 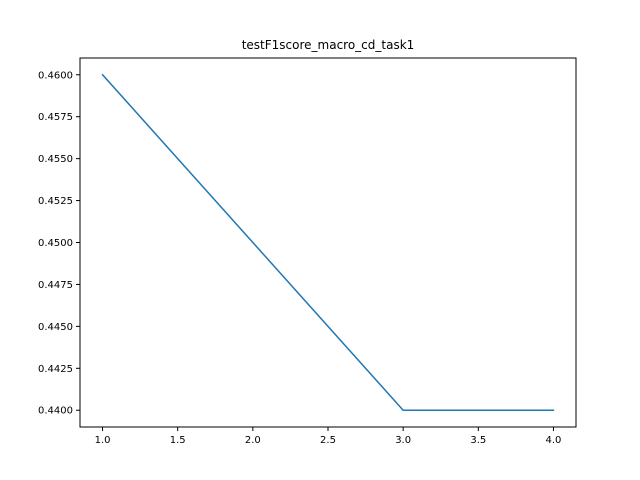 What do you see at coordinates (55, 243) in the screenshot?
I see `y-tick-label: 0.4500` at bounding box center [55, 243].